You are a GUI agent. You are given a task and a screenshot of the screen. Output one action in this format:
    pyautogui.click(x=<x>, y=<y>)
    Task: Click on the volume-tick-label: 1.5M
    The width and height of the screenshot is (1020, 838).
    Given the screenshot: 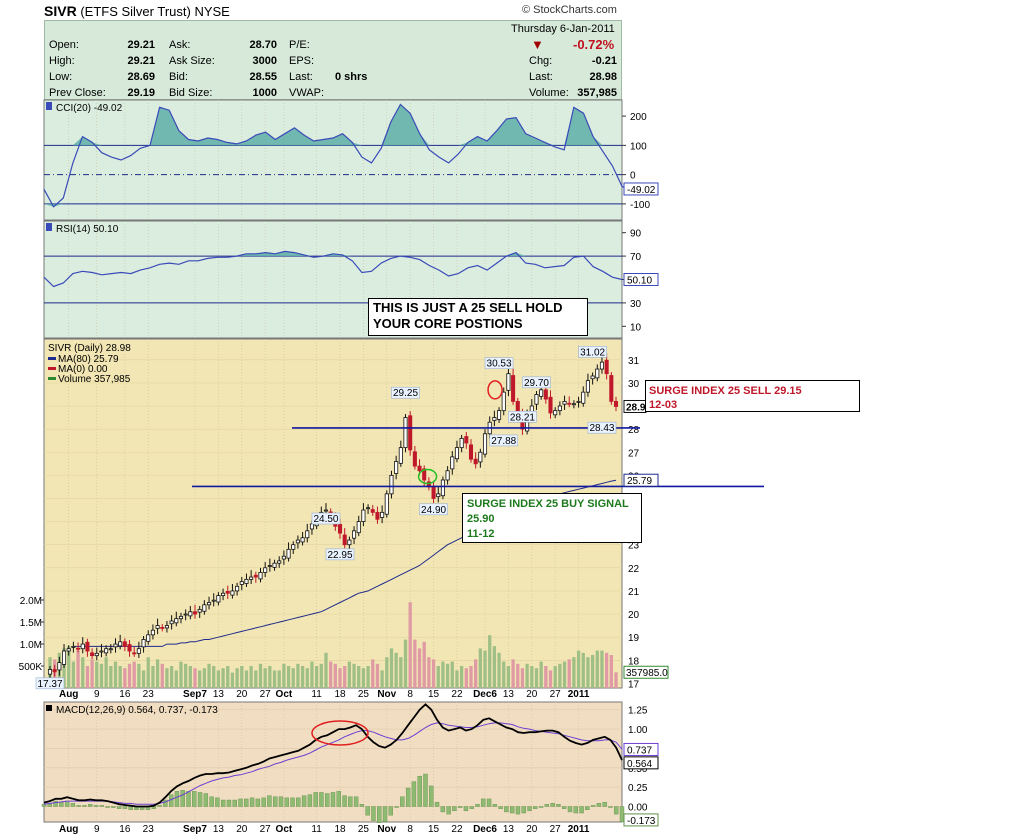 What is the action you would take?
    pyautogui.click(x=31, y=623)
    